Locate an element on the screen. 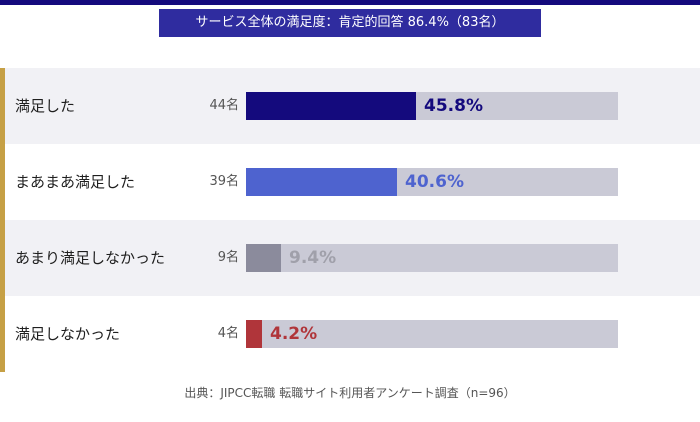 This screenshot has height=422, width=700. category-label: あまり満足しなかった is located at coordinates (90, 258).